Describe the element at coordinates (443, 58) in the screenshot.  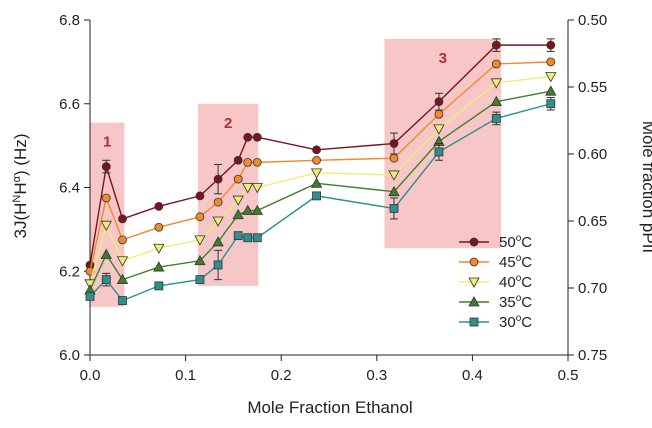
I see `region-label: 3` at that location.